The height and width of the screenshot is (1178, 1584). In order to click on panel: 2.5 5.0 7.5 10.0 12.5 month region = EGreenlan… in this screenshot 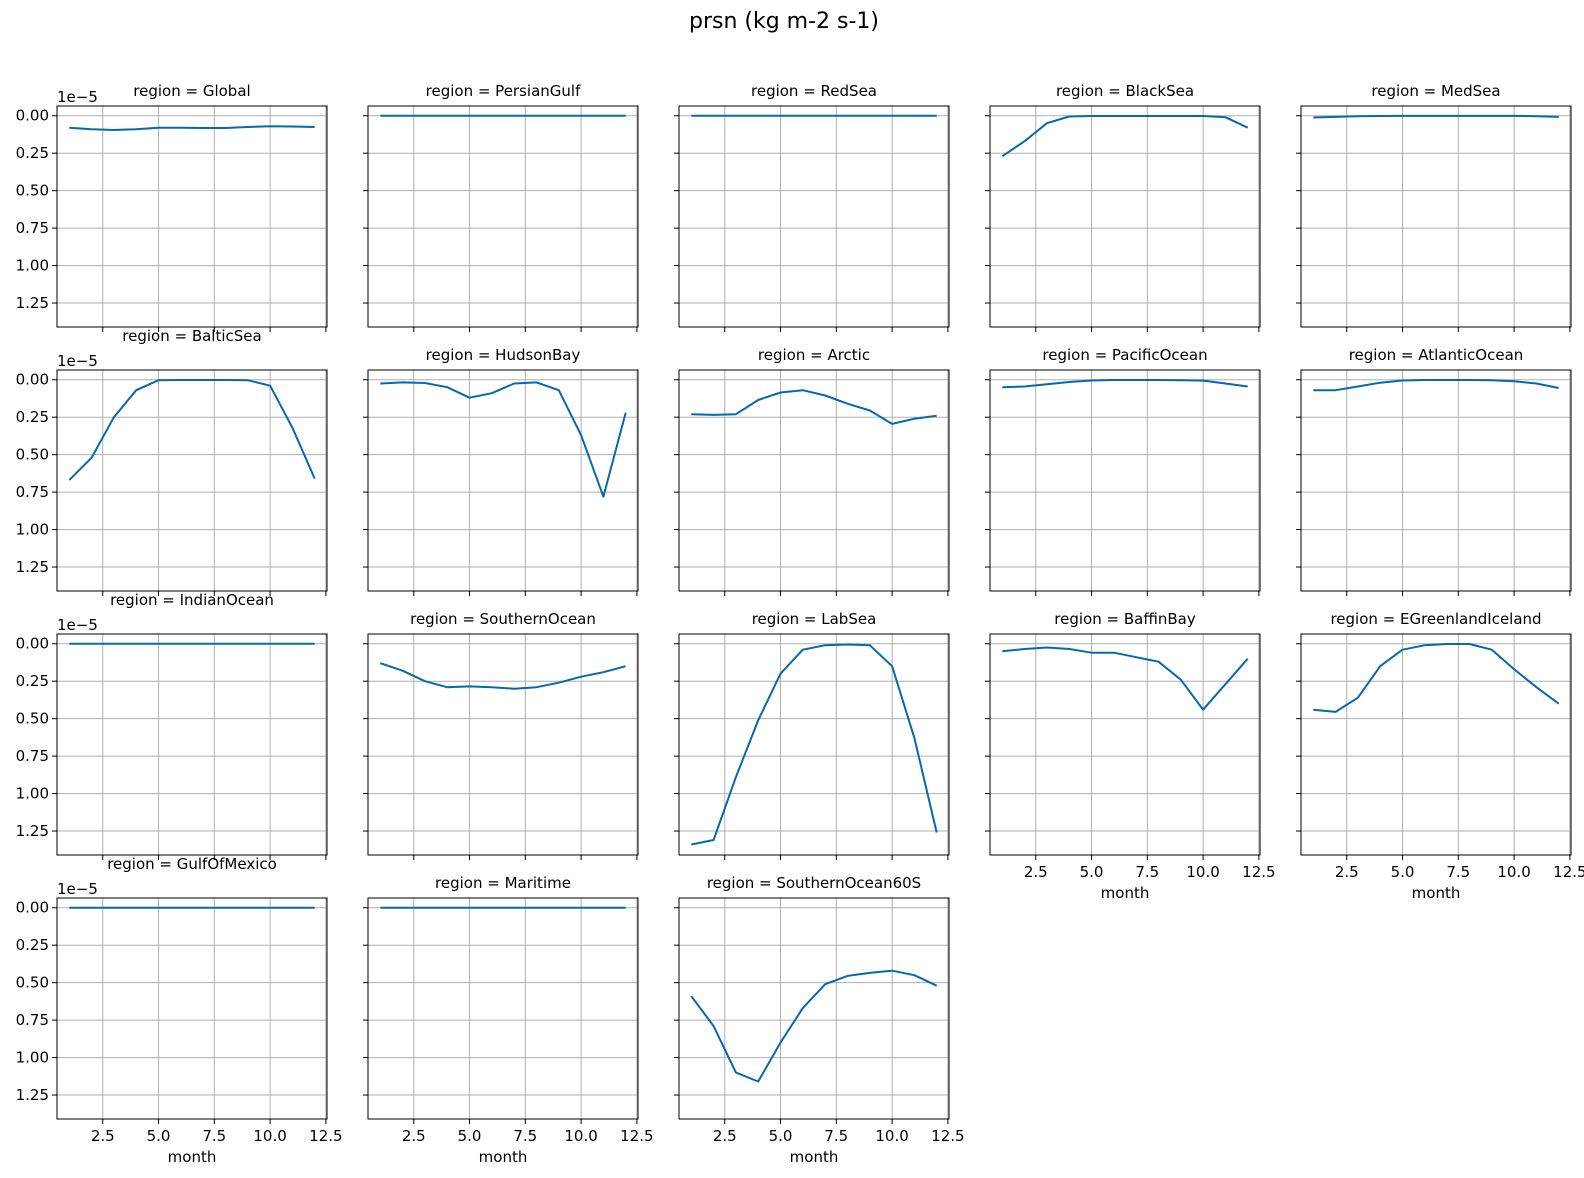, I will do `click(1440, 756)`.